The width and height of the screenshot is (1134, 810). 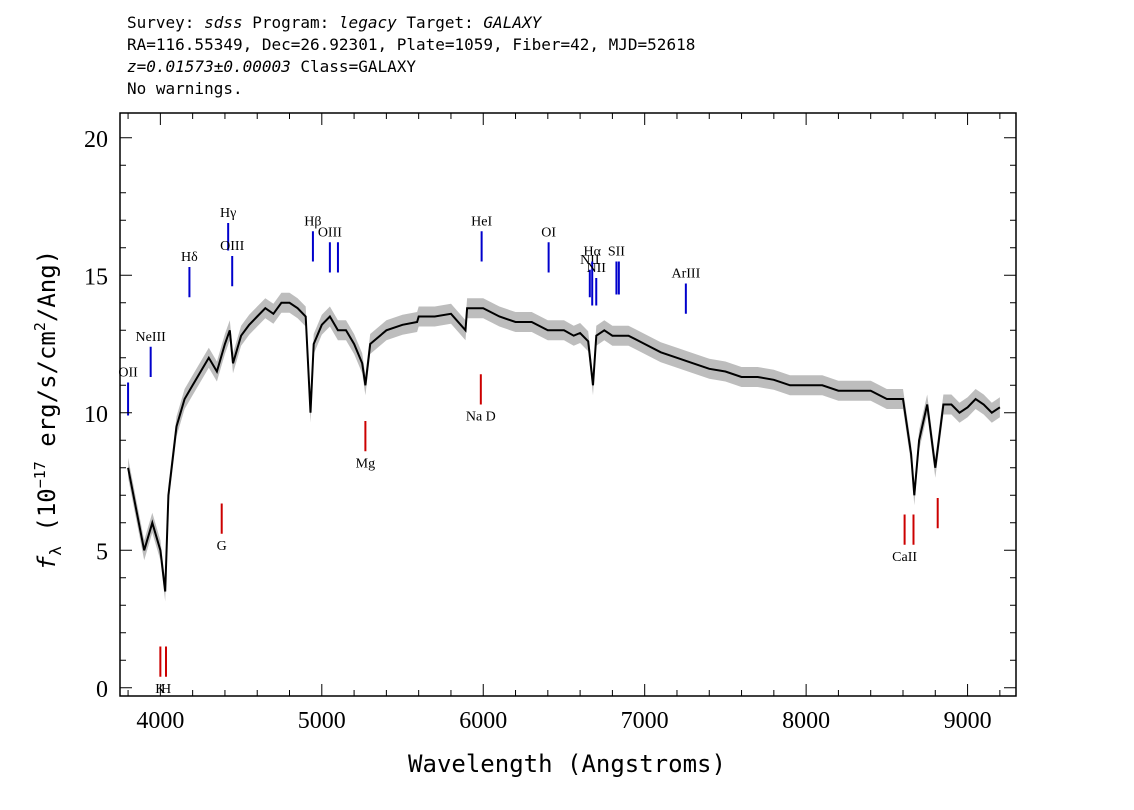 I want to click on y-tick-label: 10, so click(x=96, y=415).